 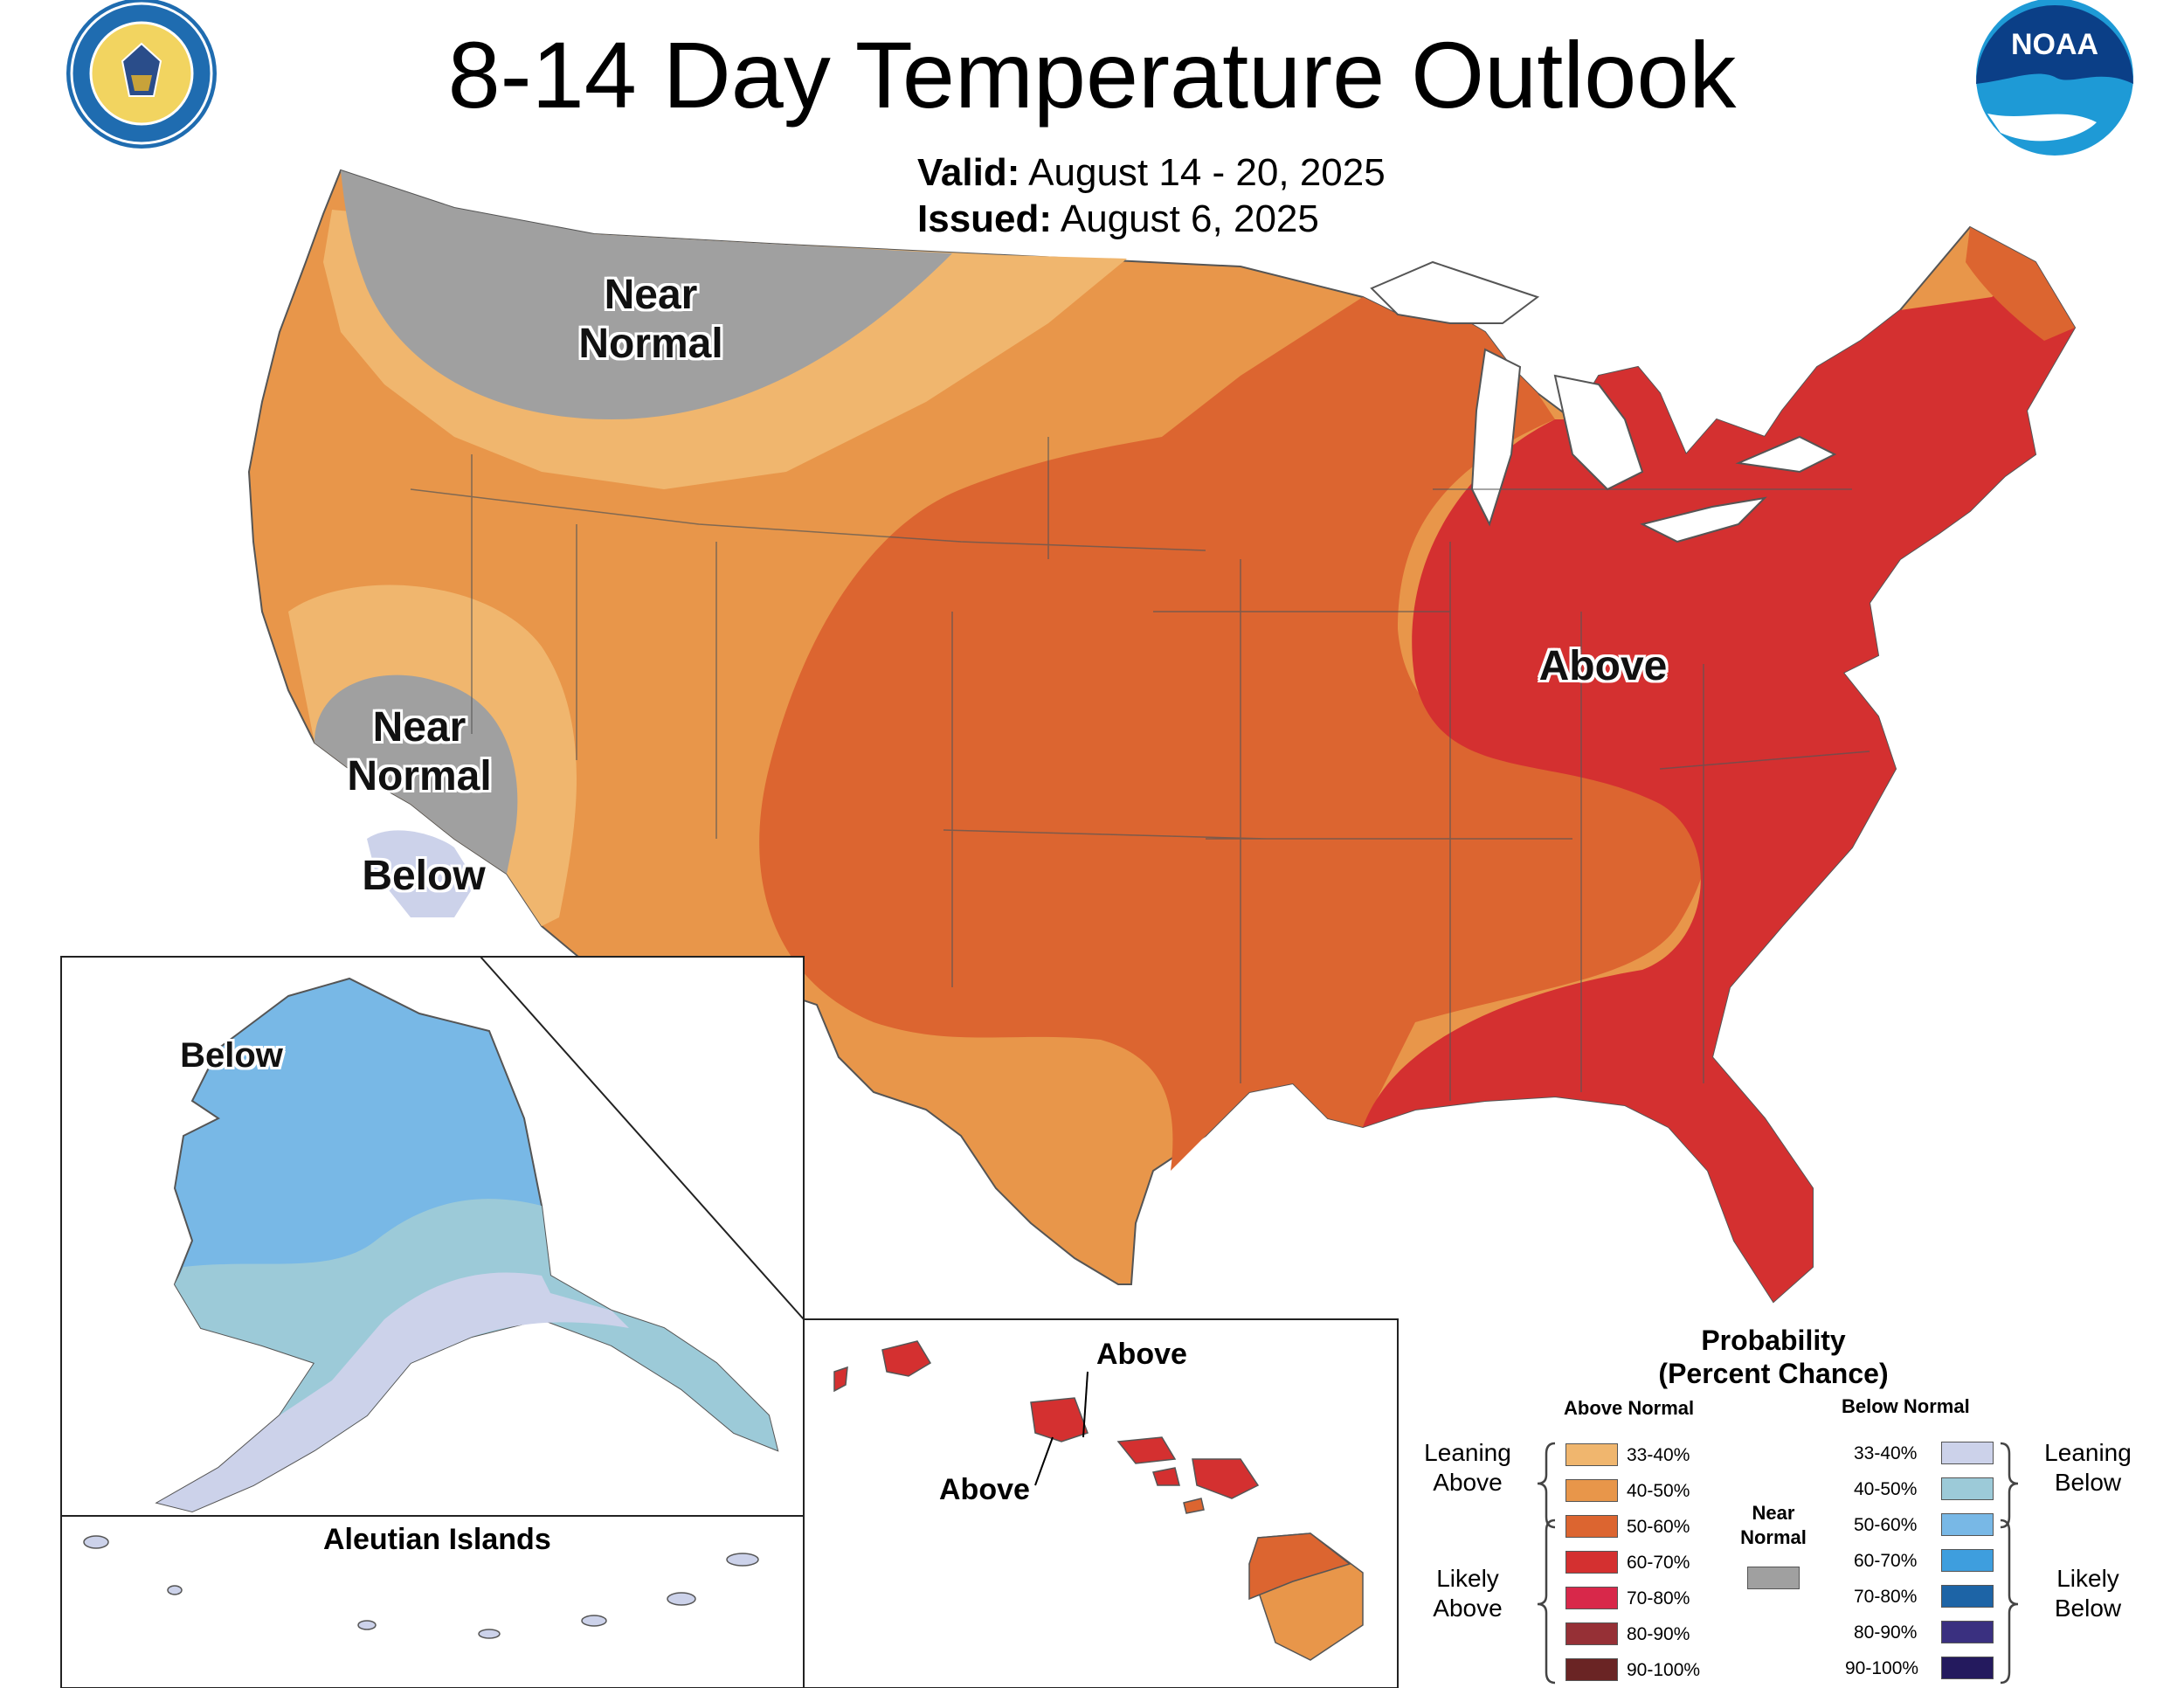 What do you see at coordinates (1092, 75) in the screenshot?
I see `page-title: 8-14 Day Temperature Outlook` at bounding box center [1092, 75].